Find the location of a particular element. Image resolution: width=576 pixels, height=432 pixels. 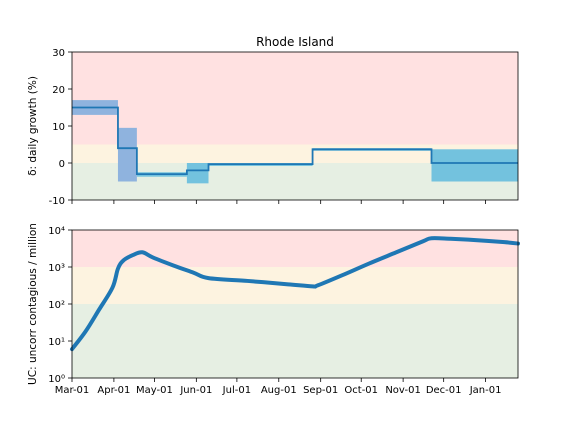

growth-y-ticks: -10 0 10 20 30 is located at coordinates (60, 127).